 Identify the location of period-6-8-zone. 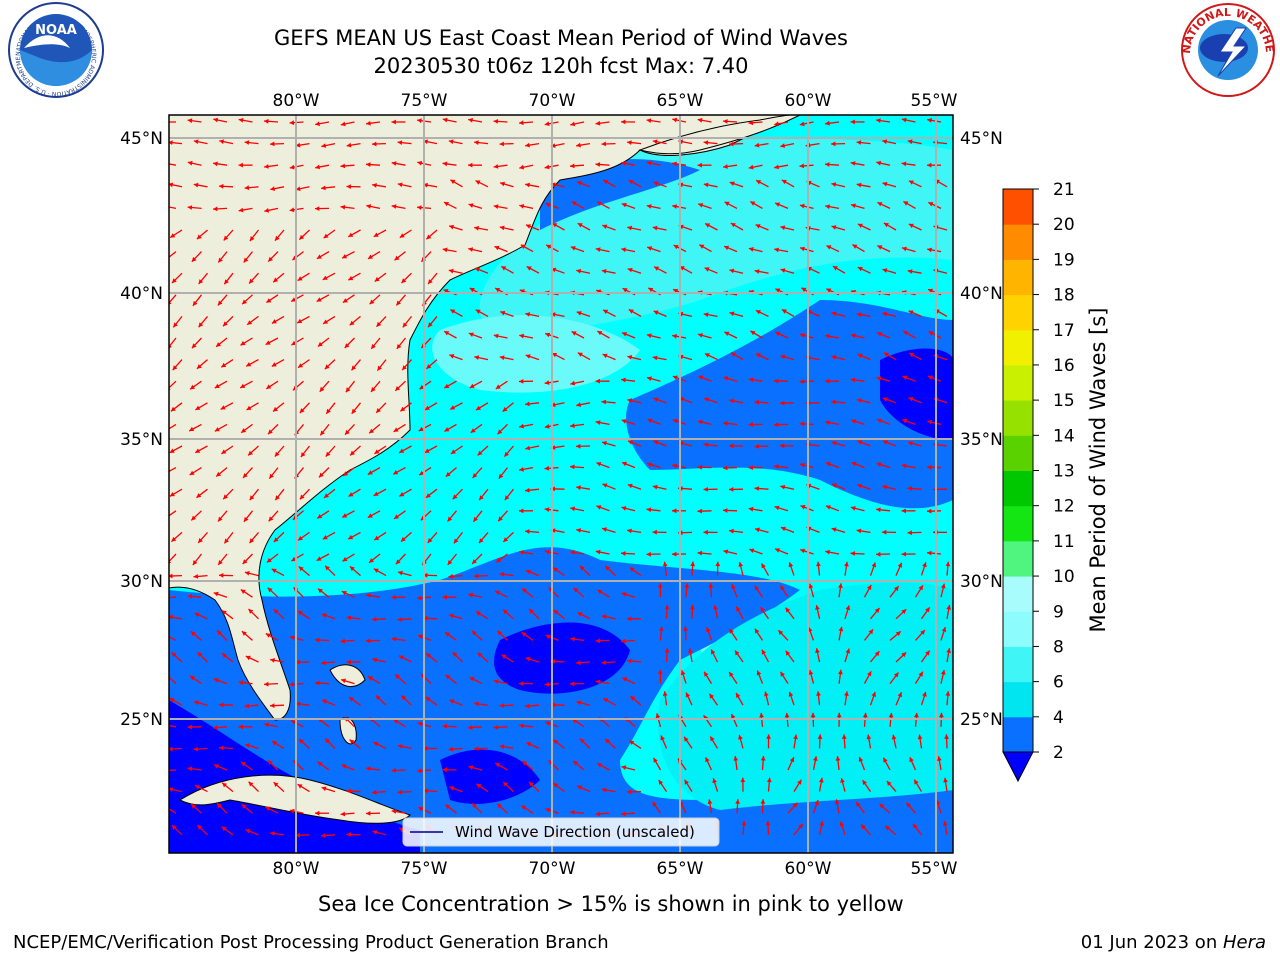
(536, 354).